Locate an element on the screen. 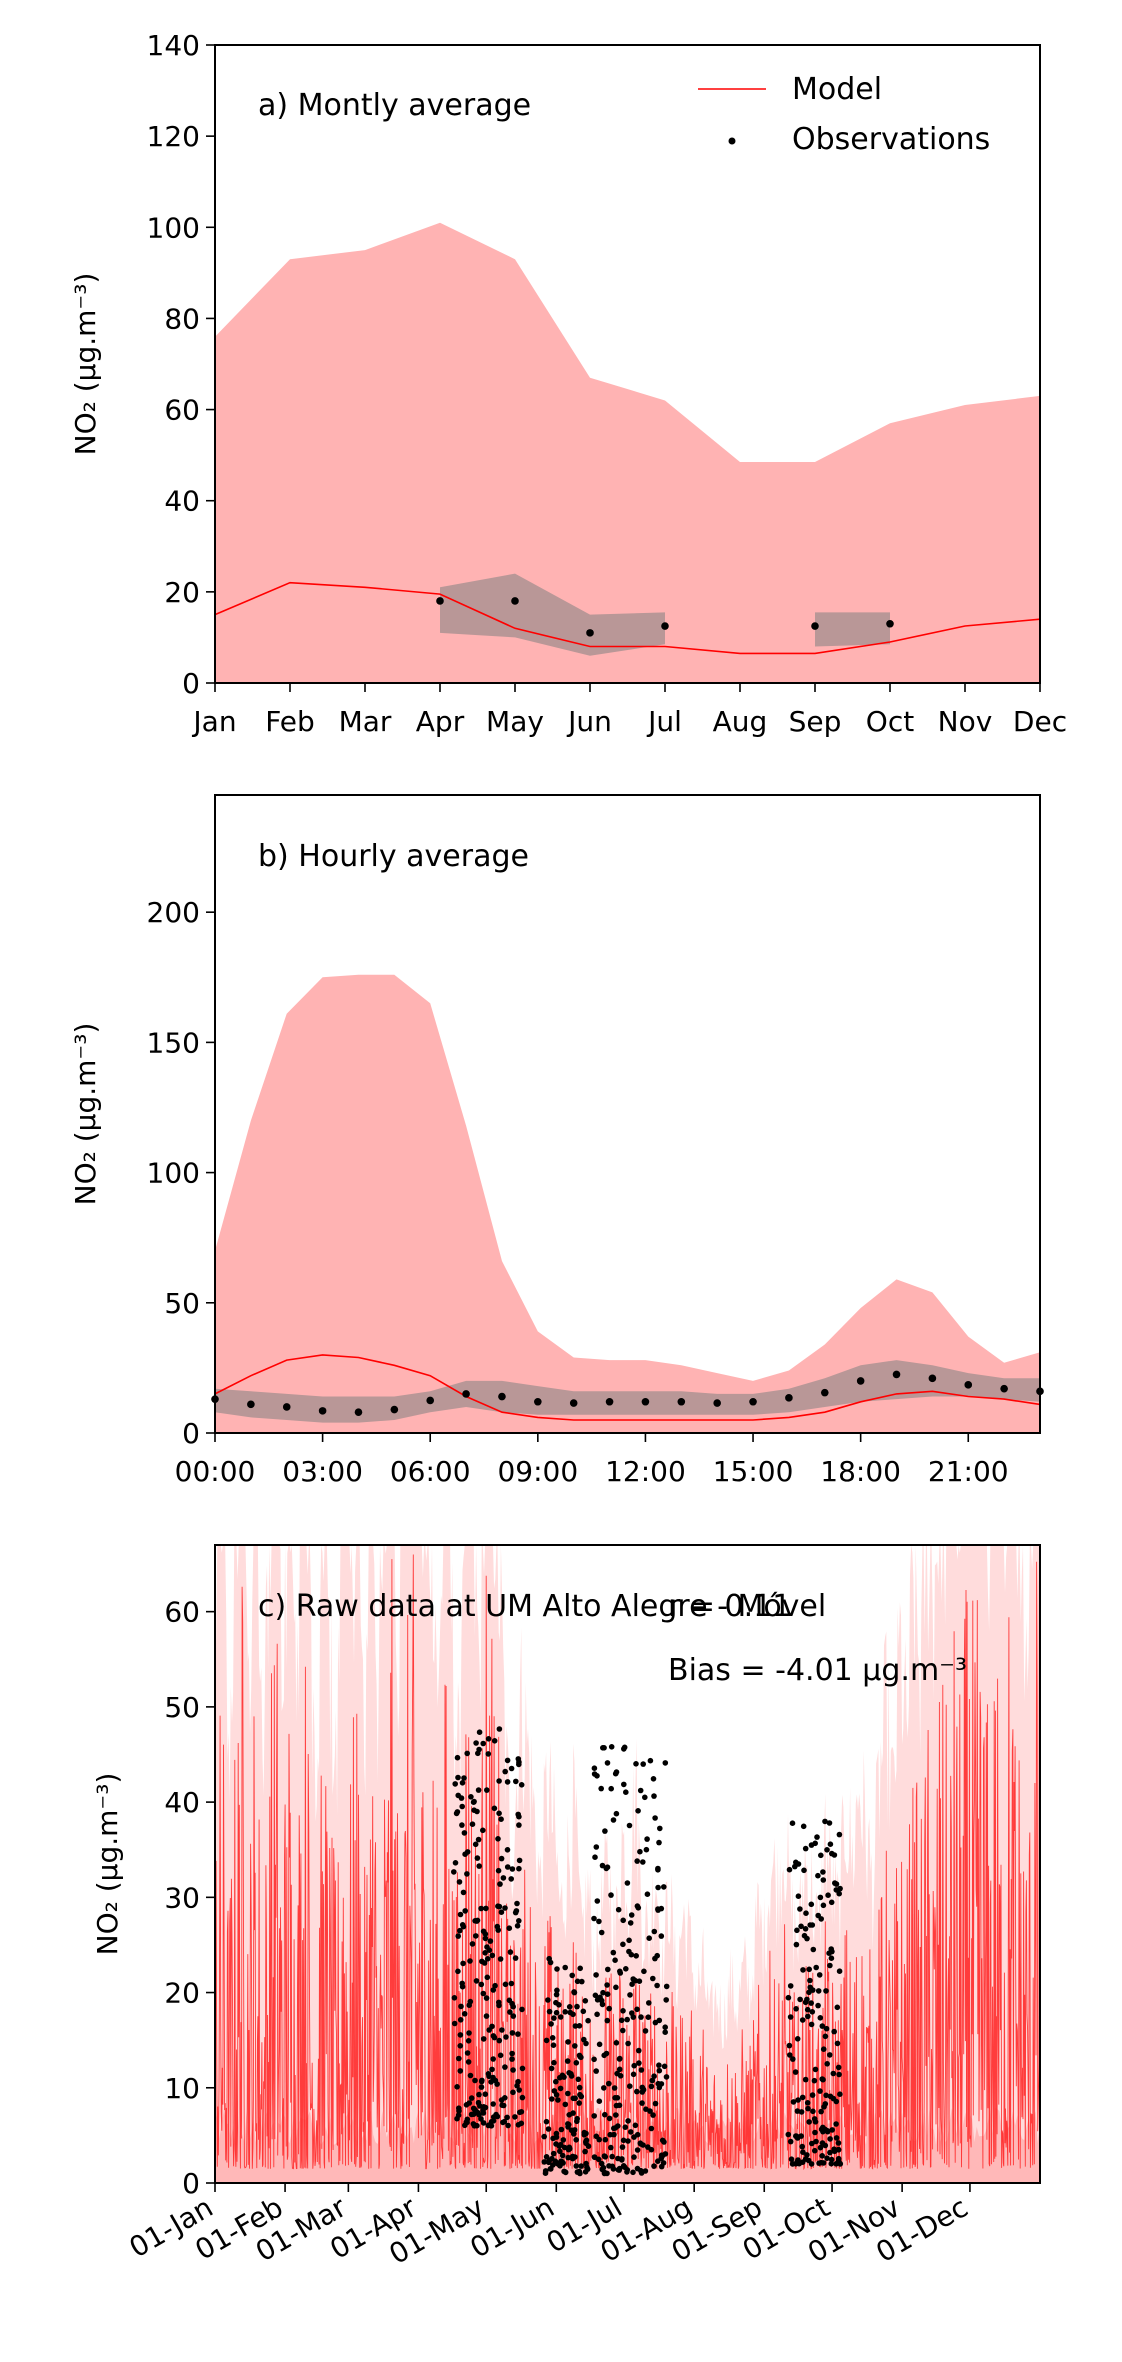 The width and height of the screenshot is (1122, 2362). panel-a-xtick-label: Feb is located at coordinates (290, 721).